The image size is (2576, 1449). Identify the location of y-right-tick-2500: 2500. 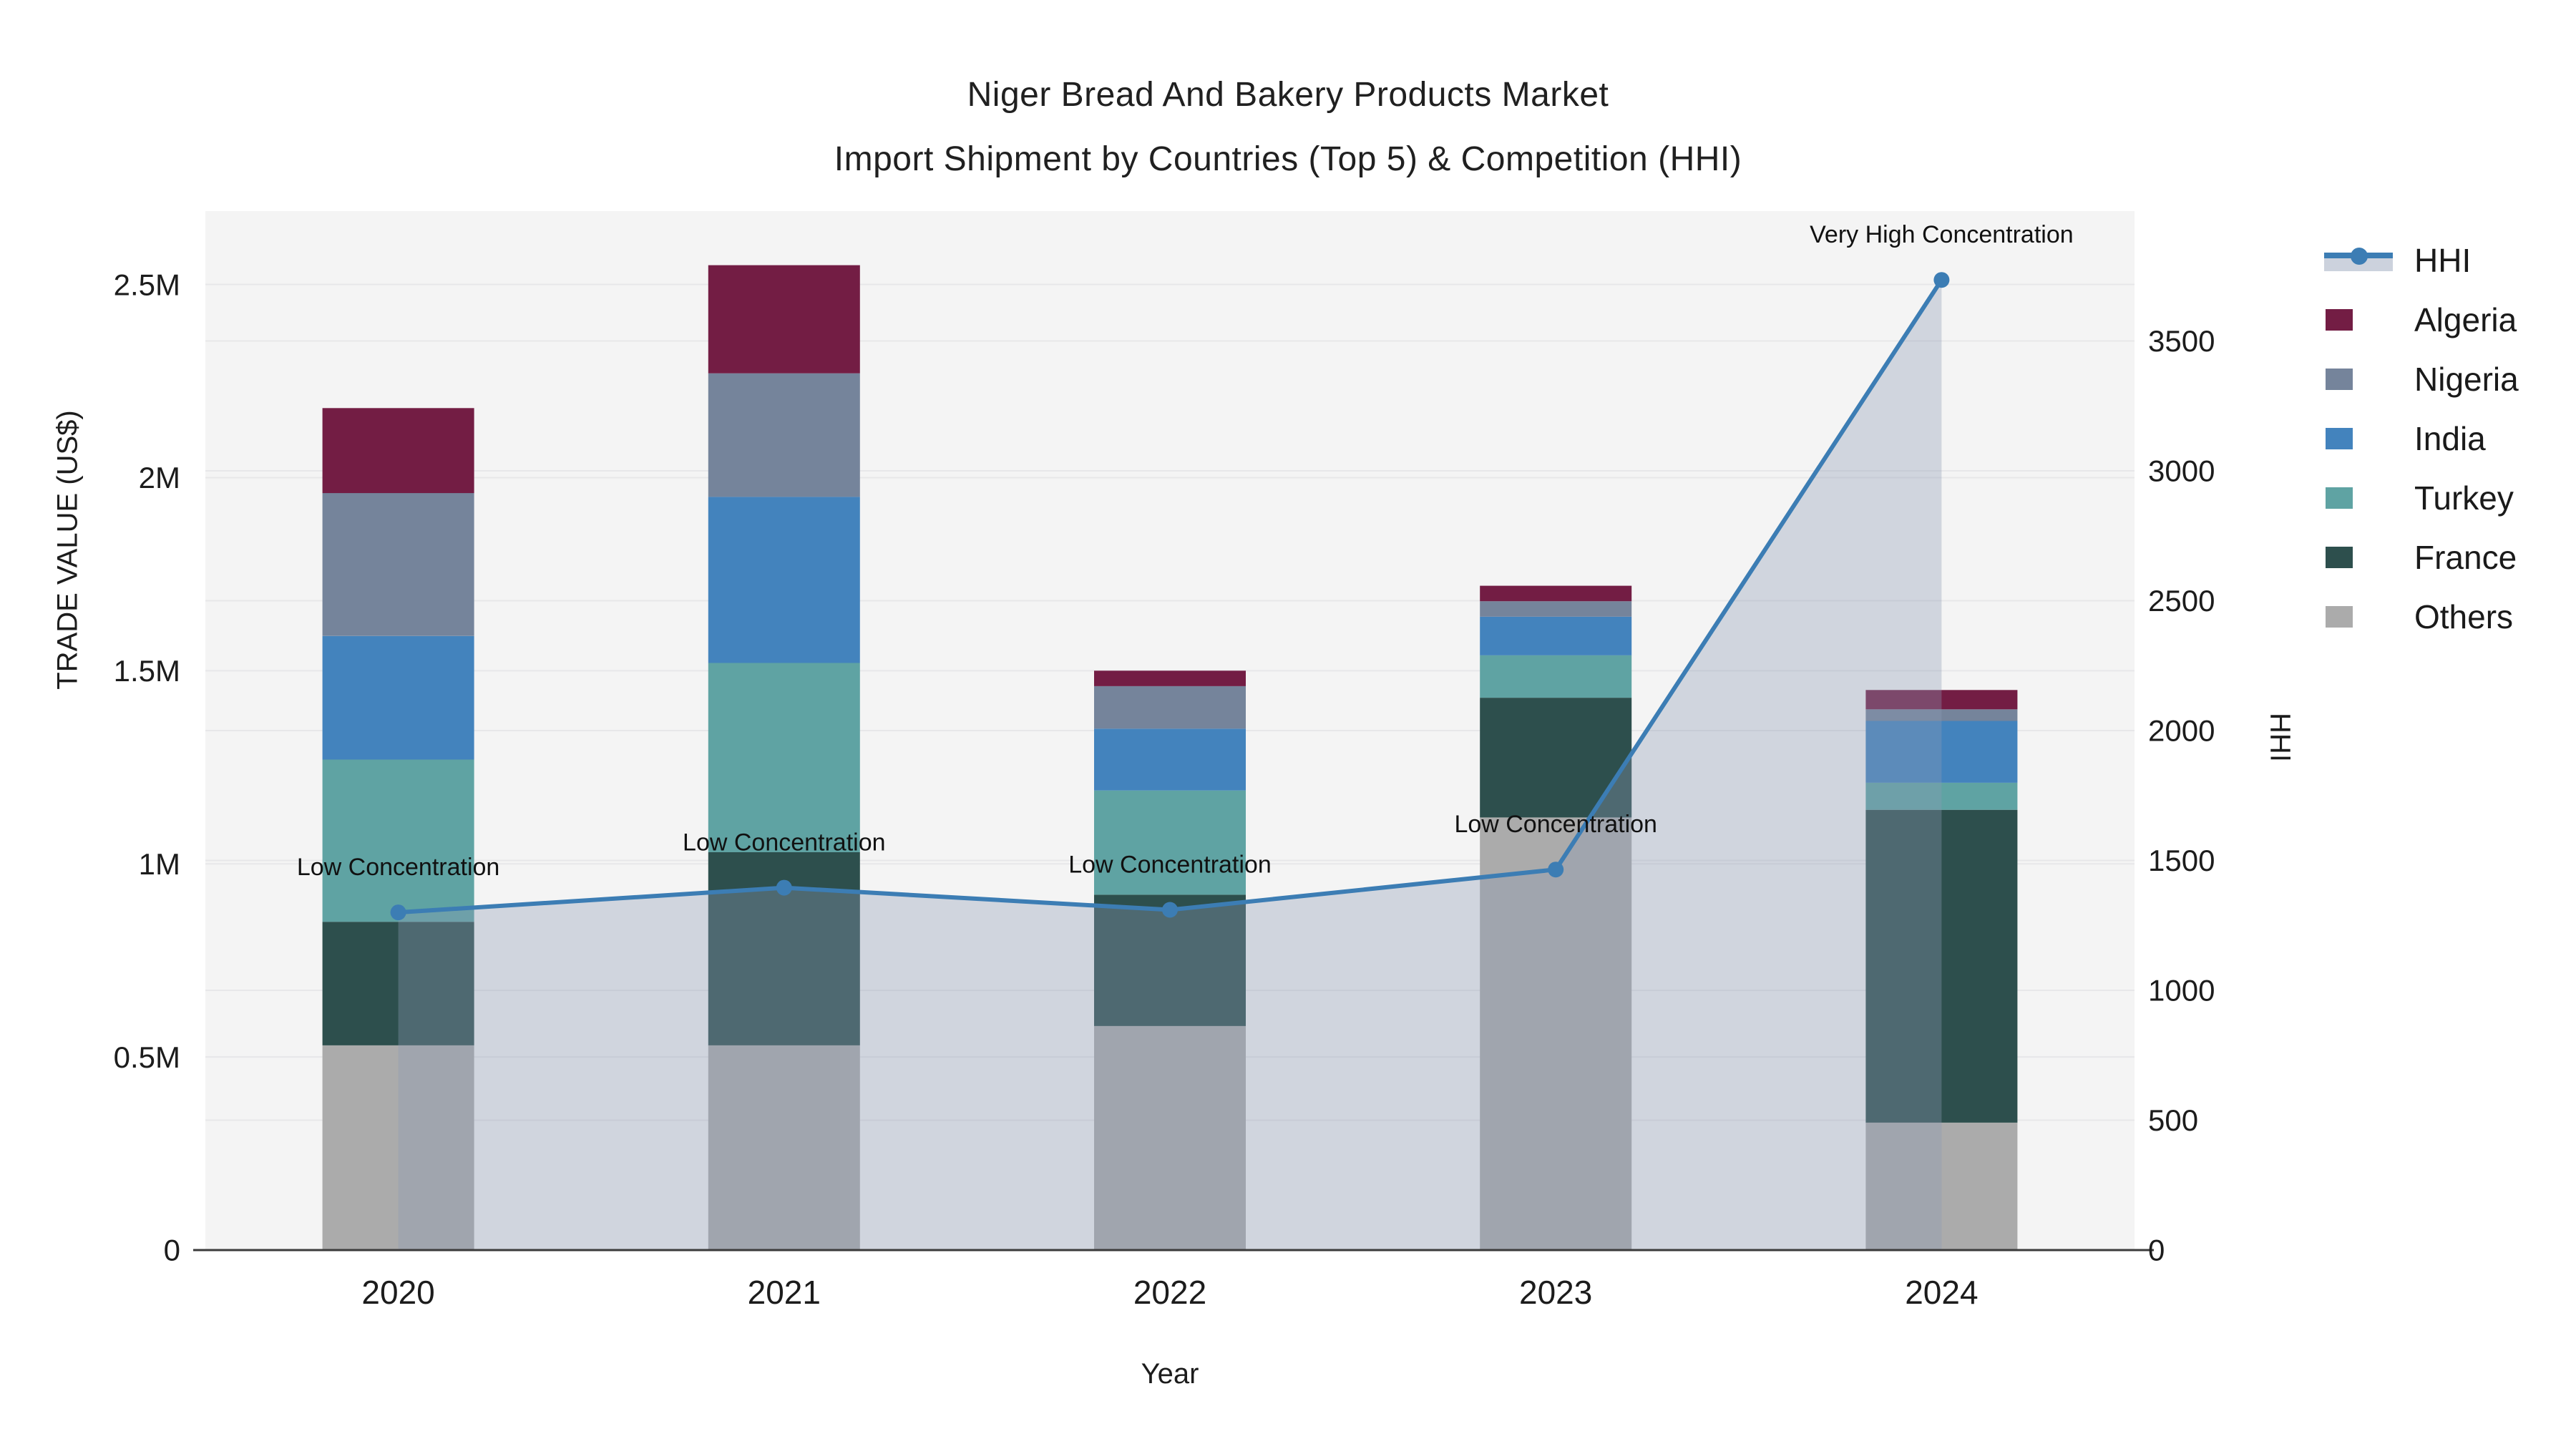
(2181, 601).